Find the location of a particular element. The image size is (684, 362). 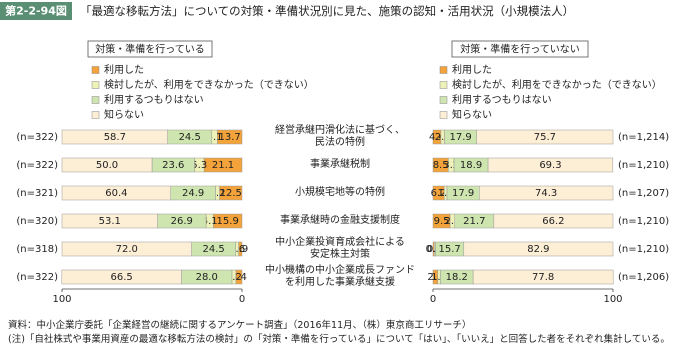

value-label: 75.7 is located at coordinates (545, 137).